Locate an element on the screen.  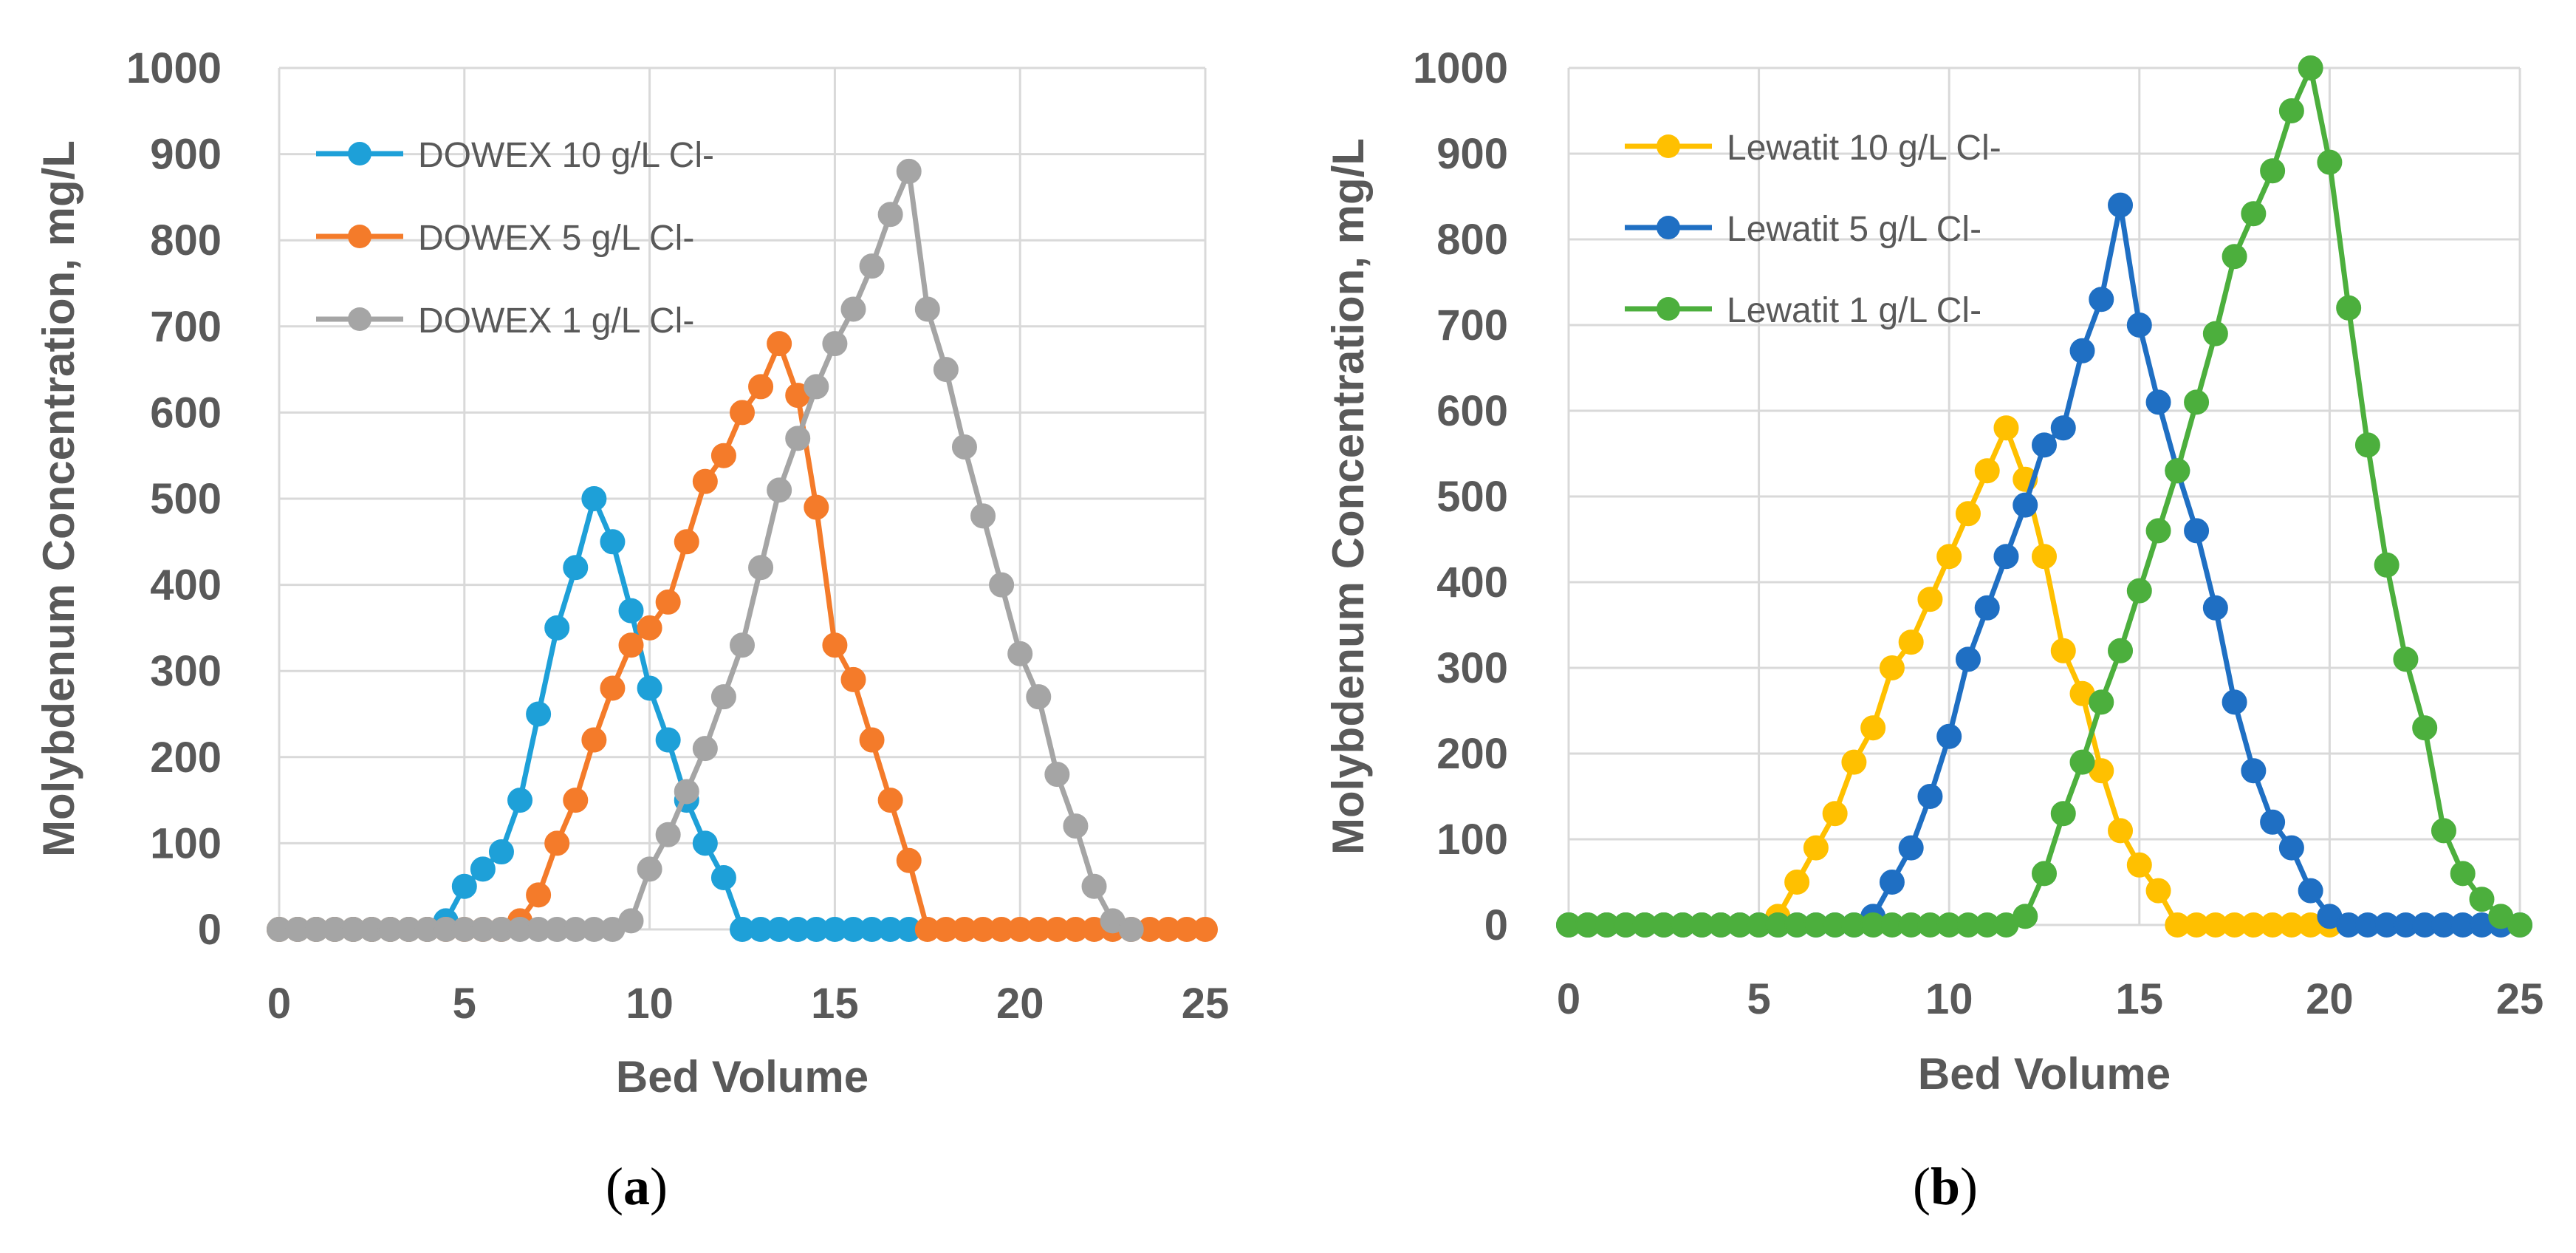
legend-label: Lewatit 10 g/L Cl- is located at coordinates (1864, 148).